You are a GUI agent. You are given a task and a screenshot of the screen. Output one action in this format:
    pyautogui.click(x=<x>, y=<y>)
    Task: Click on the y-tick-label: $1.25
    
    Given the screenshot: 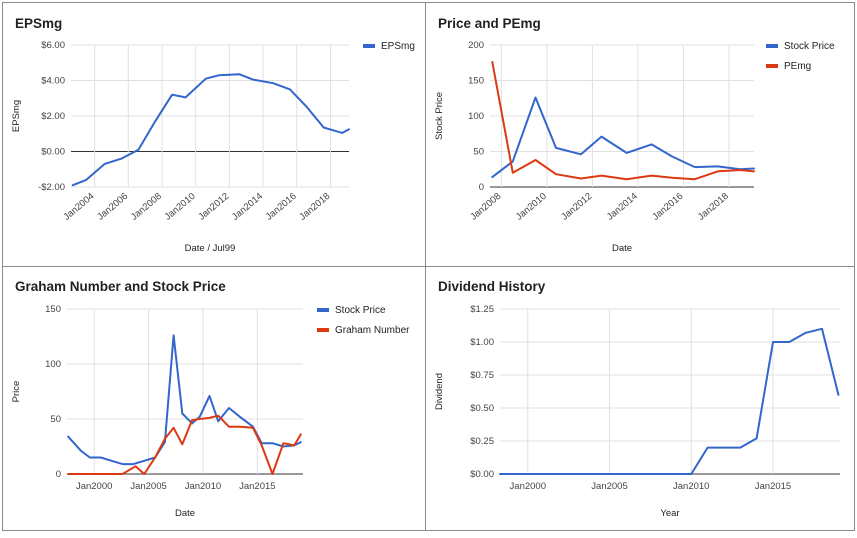 What is the action you would take?
    pyautogui.click(x=482, y=309)
    